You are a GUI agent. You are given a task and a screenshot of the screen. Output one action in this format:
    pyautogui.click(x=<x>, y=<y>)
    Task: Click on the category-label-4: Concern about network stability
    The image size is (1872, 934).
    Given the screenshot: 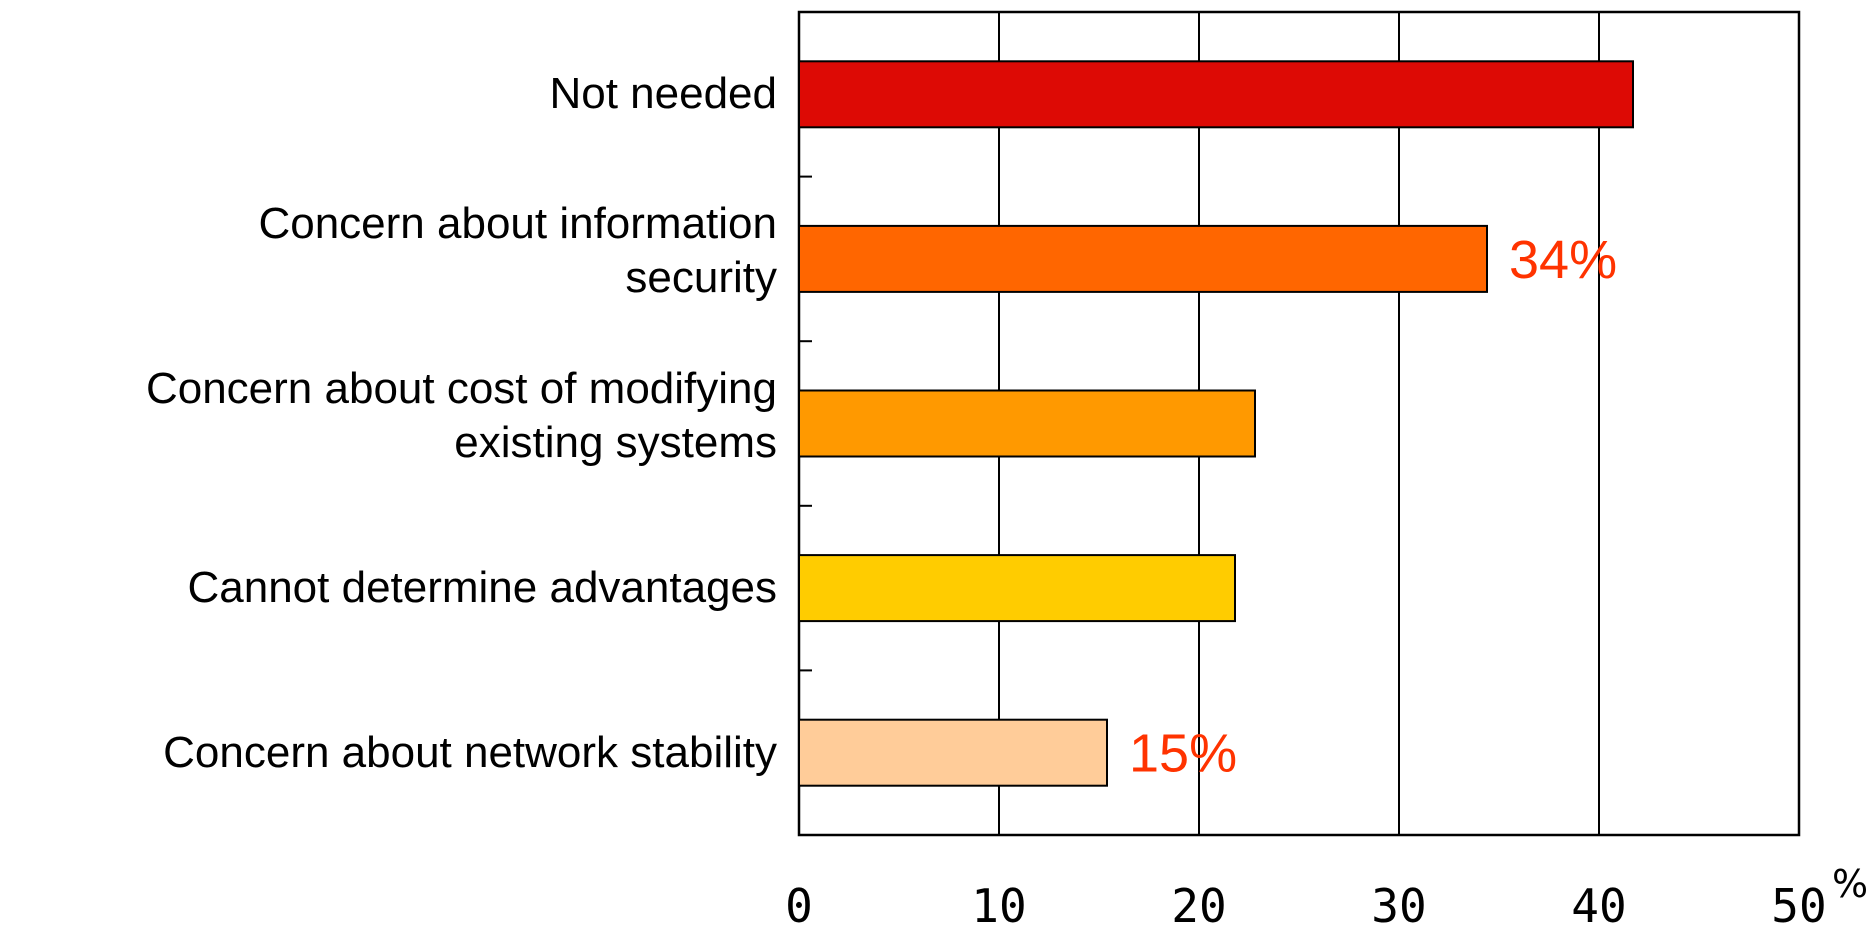 What is the action you would take?
    pyautogui.click(x=470, y=752)
    